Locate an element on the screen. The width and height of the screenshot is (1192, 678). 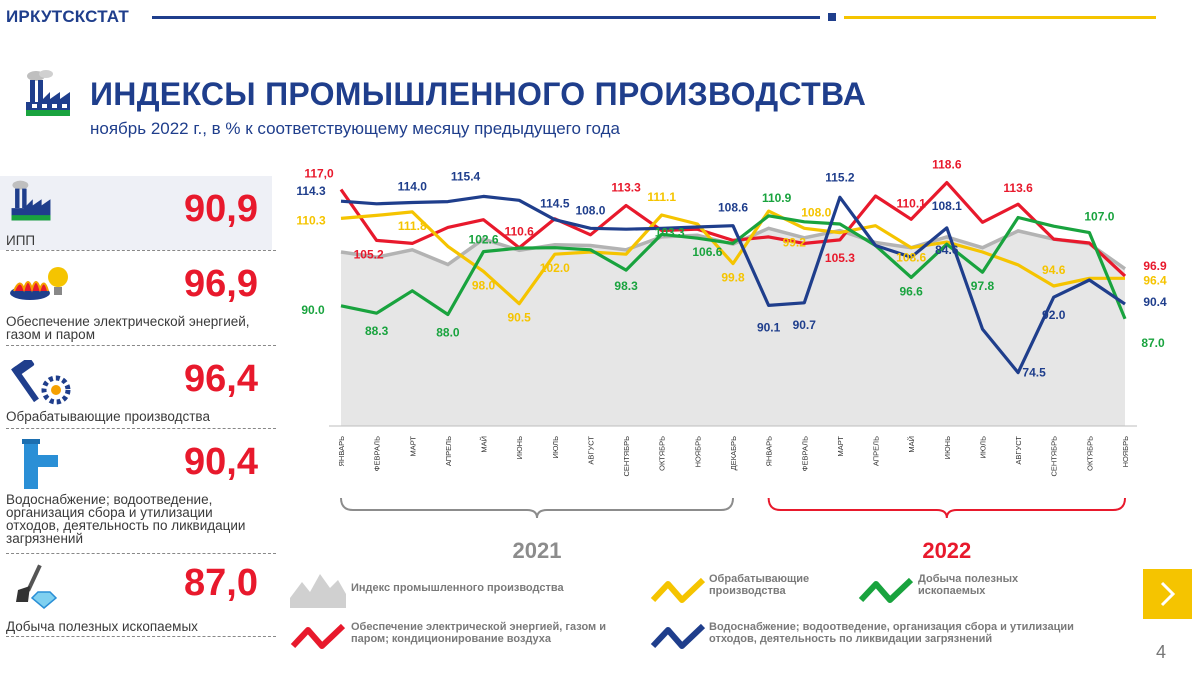
data-label: 108.1 is located at coordinates (947, 206).